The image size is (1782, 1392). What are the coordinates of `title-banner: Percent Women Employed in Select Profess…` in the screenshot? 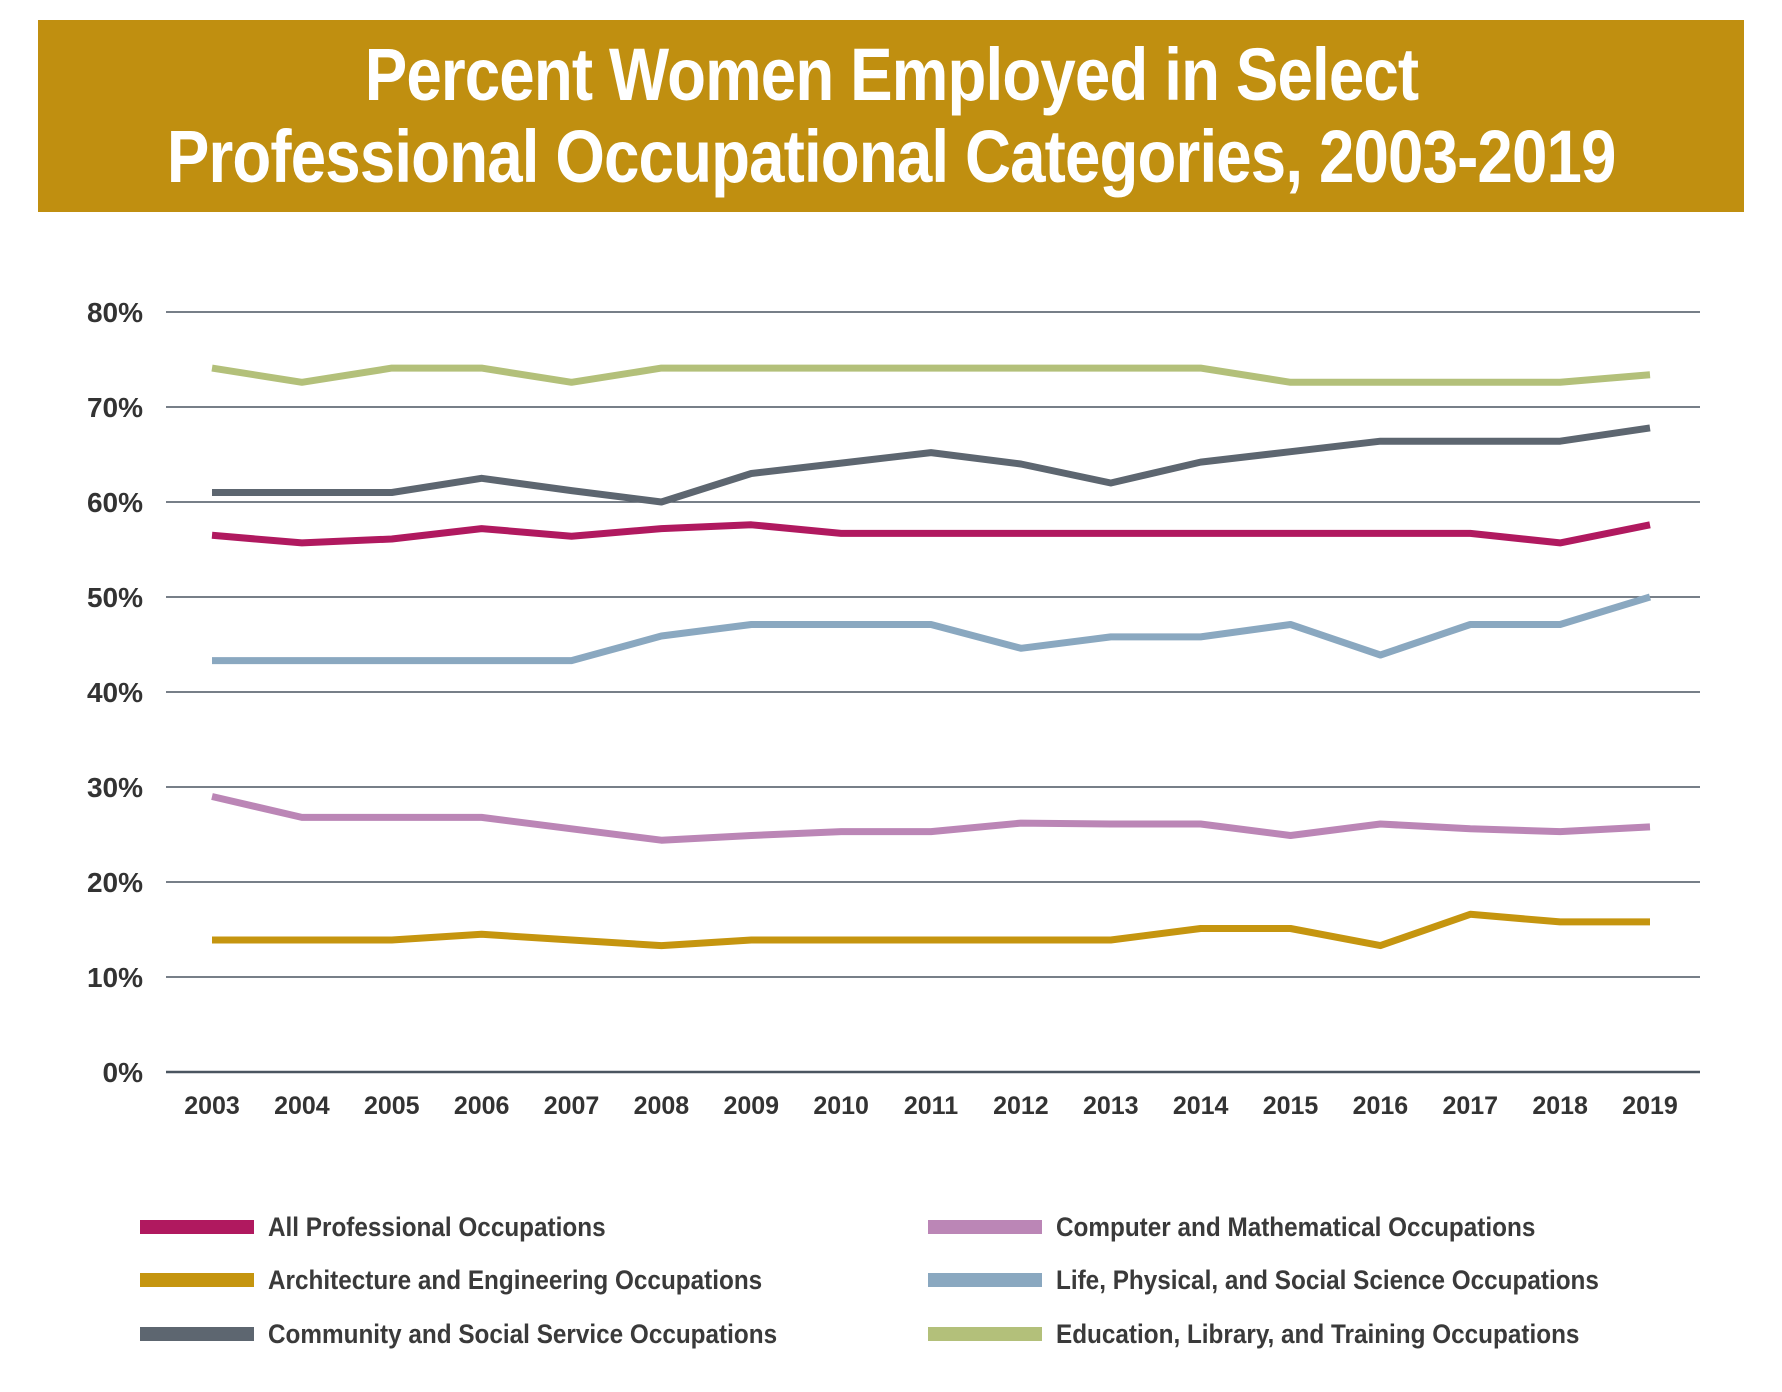 It's located at (891, 116).